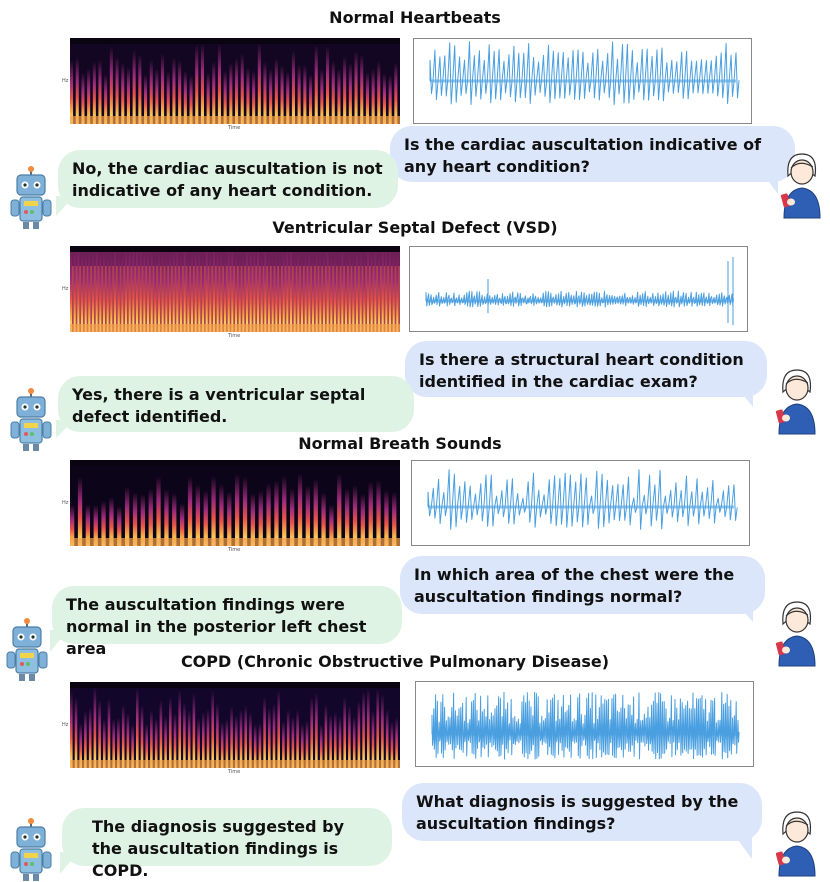  Describe the element at coordinates (235, 81) in the screenshot. I see `spectrogram-normal-heartbeats` at that location.